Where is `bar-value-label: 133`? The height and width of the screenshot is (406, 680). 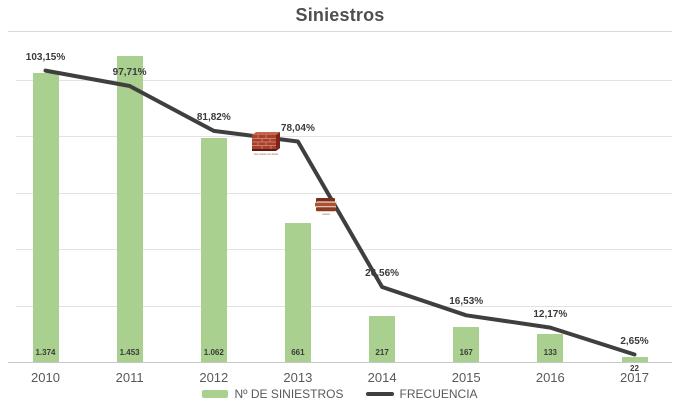 bar-value-label: 133 is located at coordinates (550, 352).